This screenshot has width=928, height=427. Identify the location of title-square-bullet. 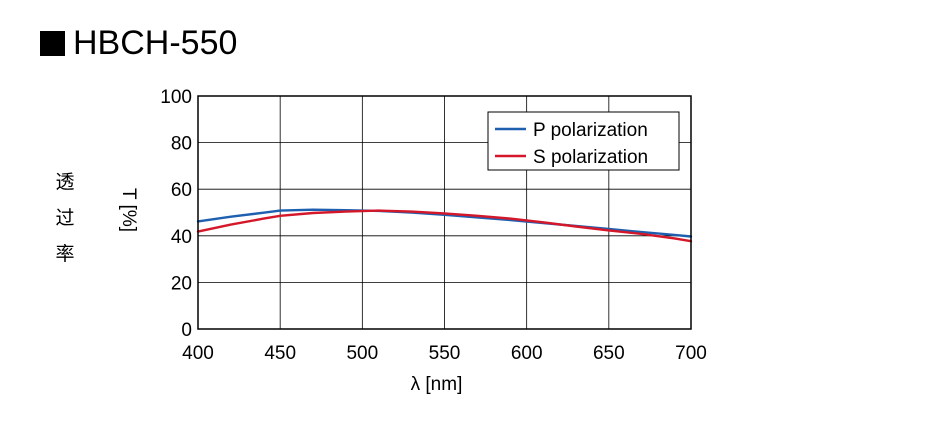
(52, 43).